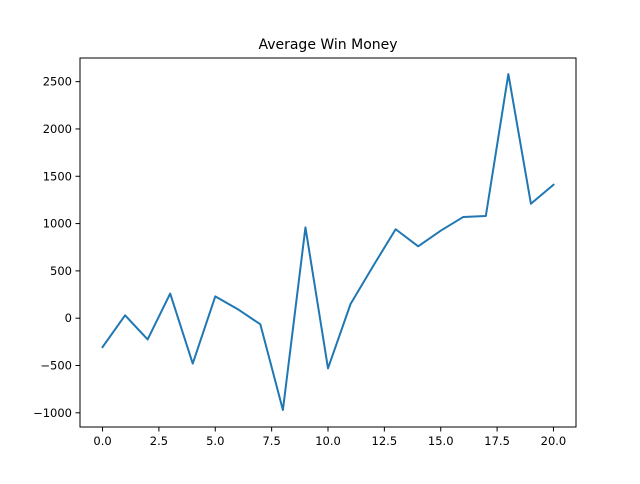  What do you see at coordinates (159, 441) in the screenshot?
I see `x-tick-label: 2.5` at bounding box center [159, 441].